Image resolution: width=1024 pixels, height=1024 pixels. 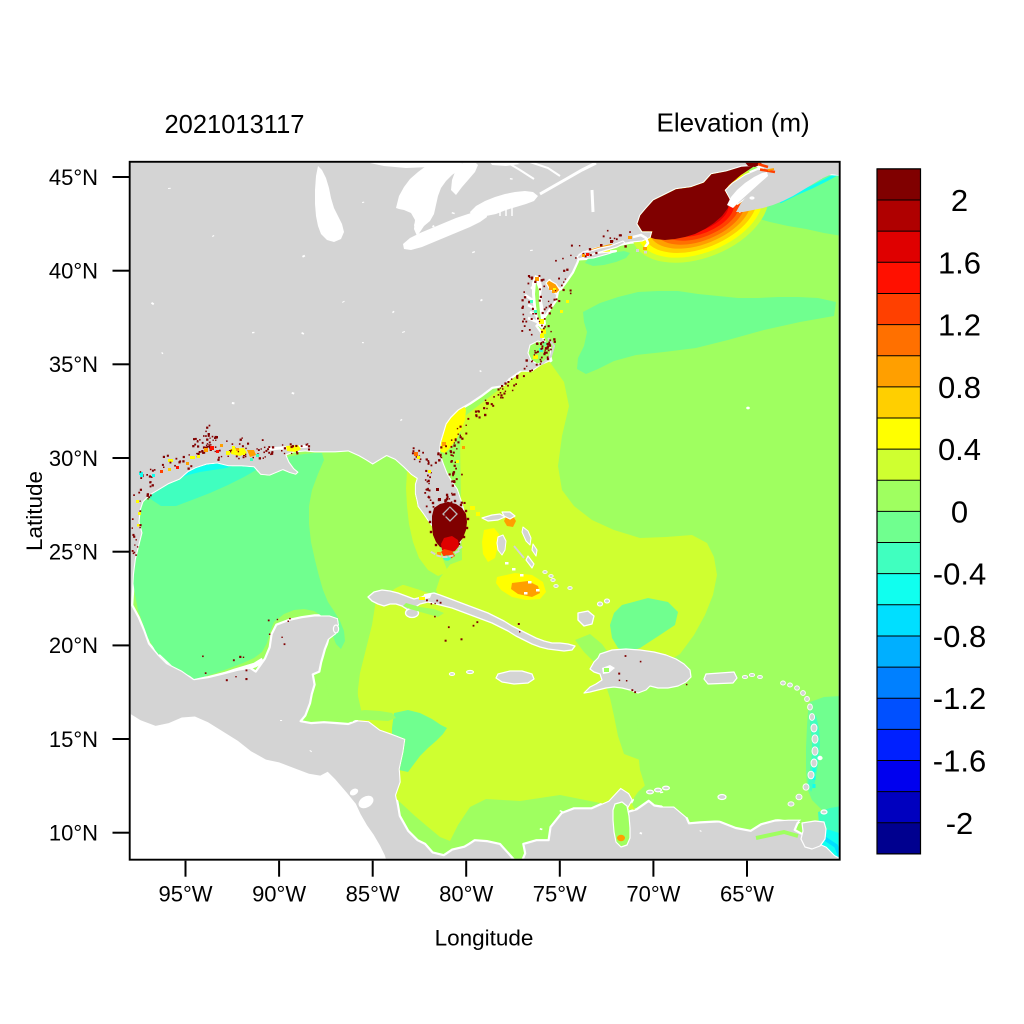 I want to click on svg-text: 0, so click(x=959, y=511).